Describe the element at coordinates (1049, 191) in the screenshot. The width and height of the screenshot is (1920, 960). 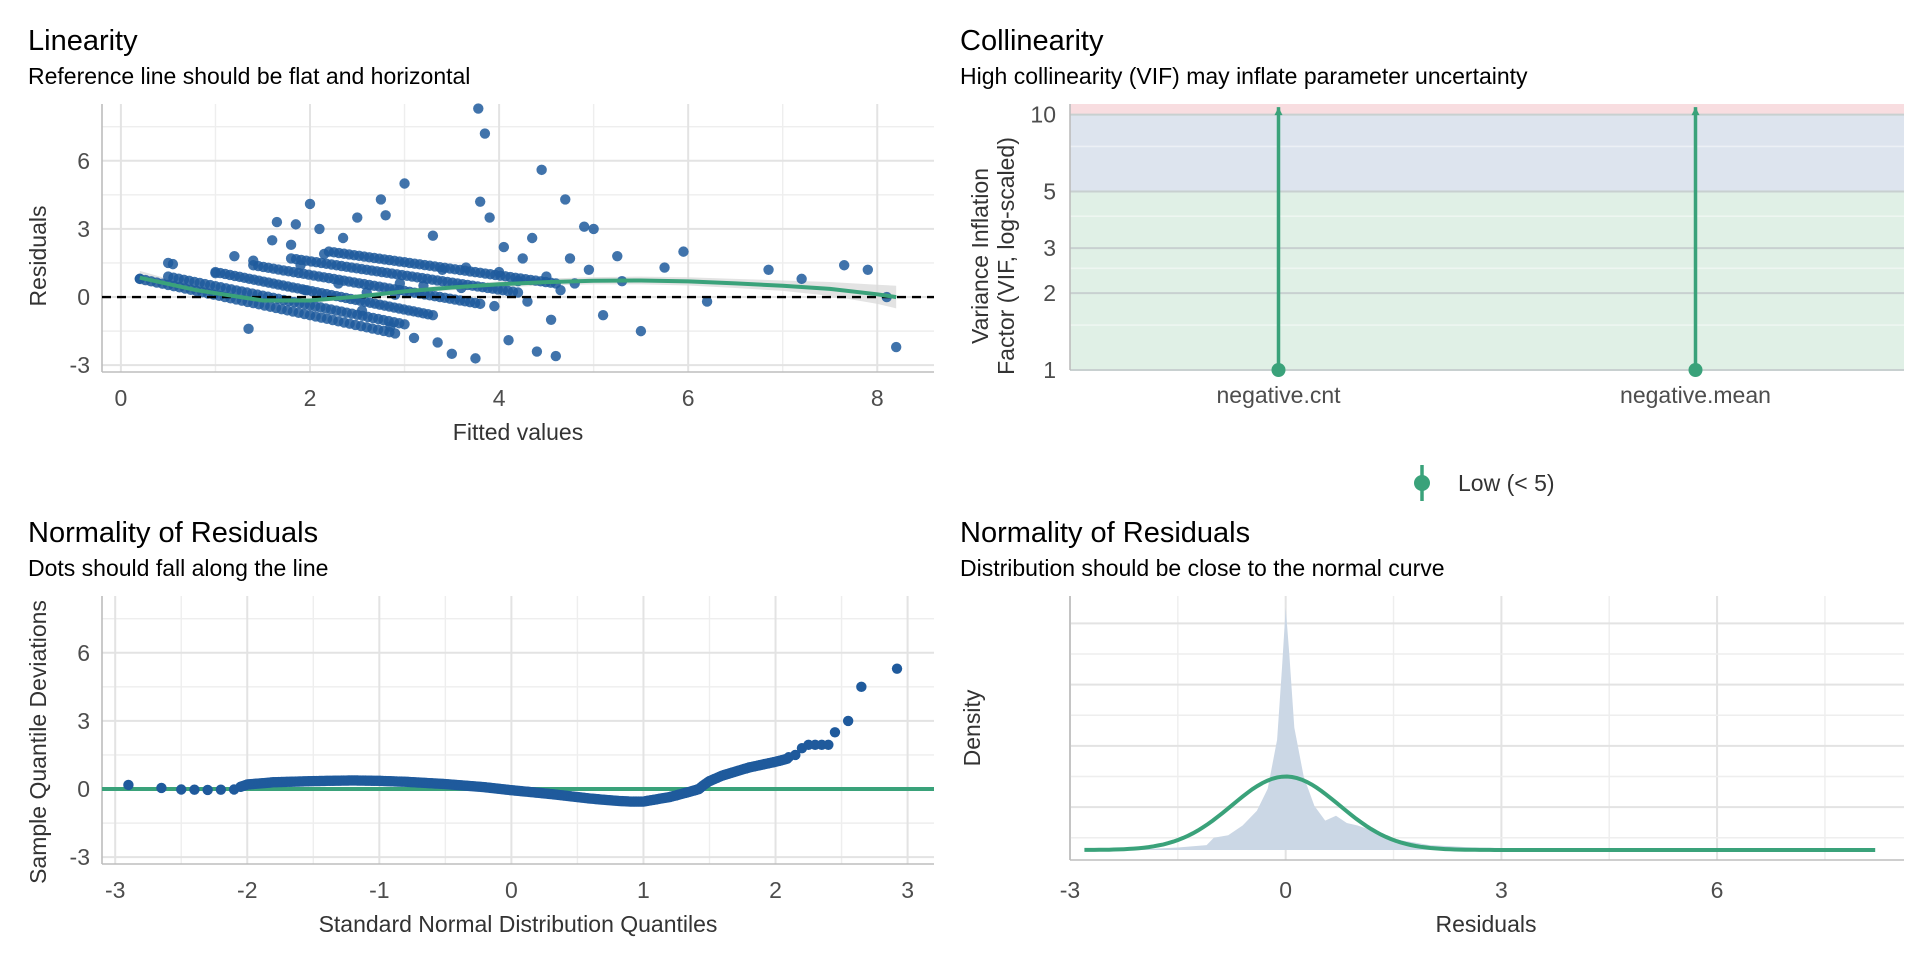
I see `collinearity-y-tick: 5` at that location.